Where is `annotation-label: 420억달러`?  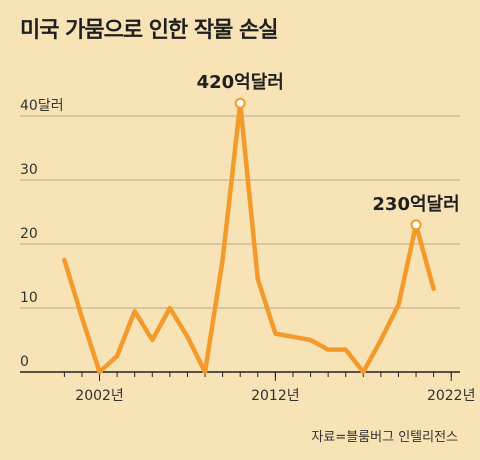 annotation-label: 420억달러 is located at coordinates (240, 82).